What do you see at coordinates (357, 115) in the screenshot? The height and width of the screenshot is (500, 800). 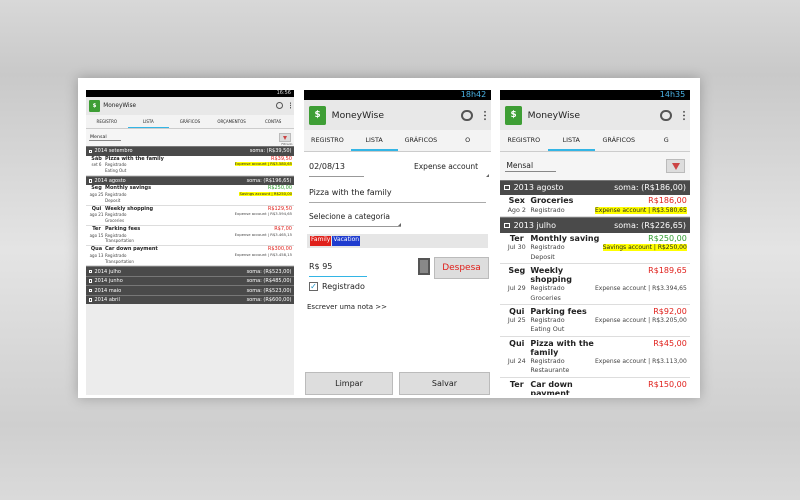 I see `app-title: MoneyWise` at bounding box center [357, 115].